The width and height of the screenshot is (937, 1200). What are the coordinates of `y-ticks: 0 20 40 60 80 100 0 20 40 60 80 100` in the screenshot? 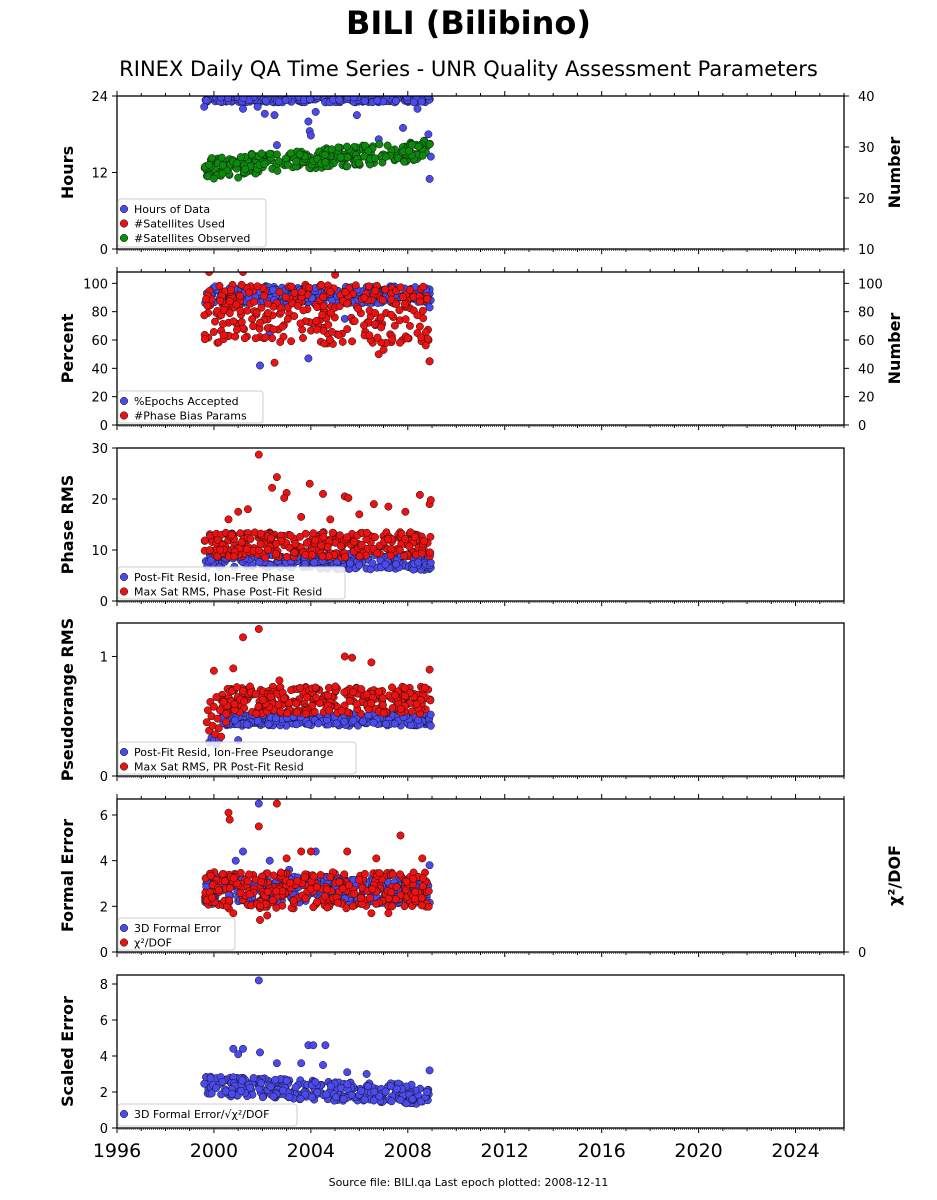 It's located at (483, 355).